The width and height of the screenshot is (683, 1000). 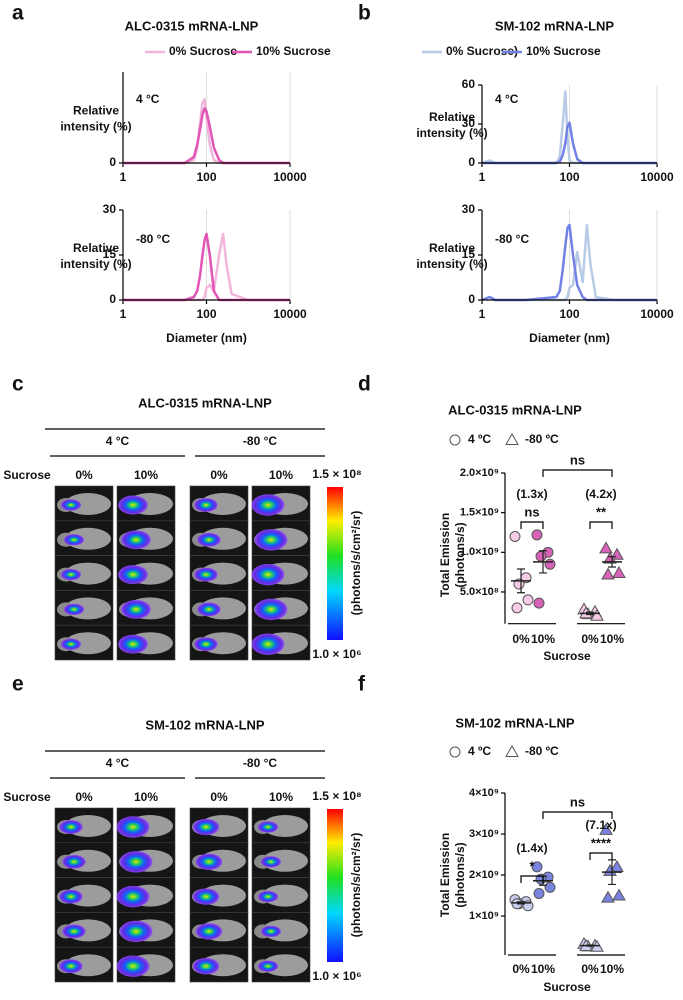 What do you see at coordinates (479, 513) in the screenshot?
I see `y-tick-label: 1.5×10⁹` at bounding box center [479, 513].